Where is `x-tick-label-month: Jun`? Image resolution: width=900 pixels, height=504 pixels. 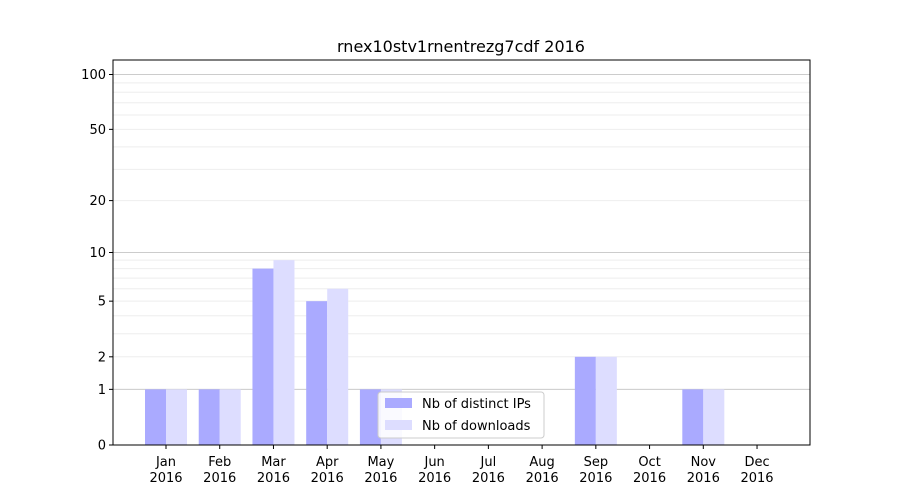 x-tick-label-month: Jun is located at coordinates (433, 462).